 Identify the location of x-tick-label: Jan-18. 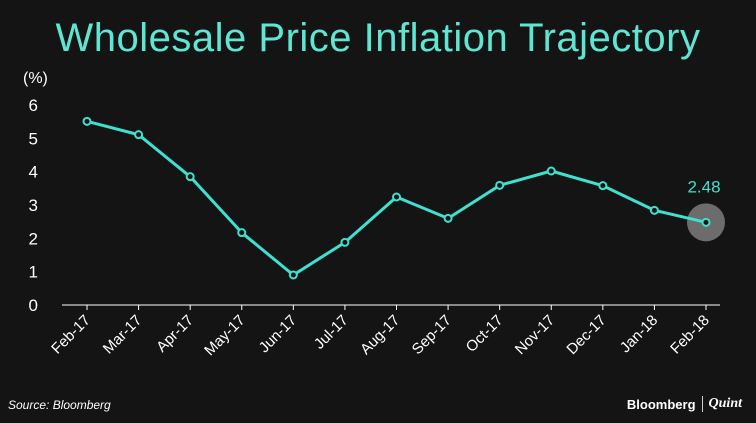
(639, 334).